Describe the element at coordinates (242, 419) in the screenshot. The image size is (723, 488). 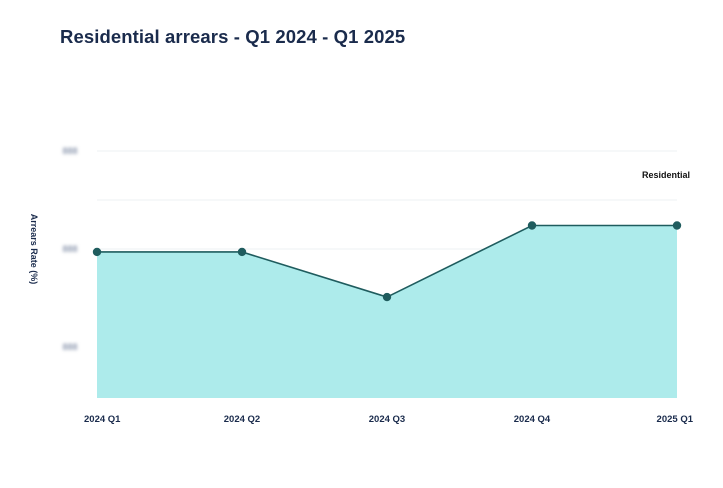
I see `x-tick-label: 2024 Q2` at that location.